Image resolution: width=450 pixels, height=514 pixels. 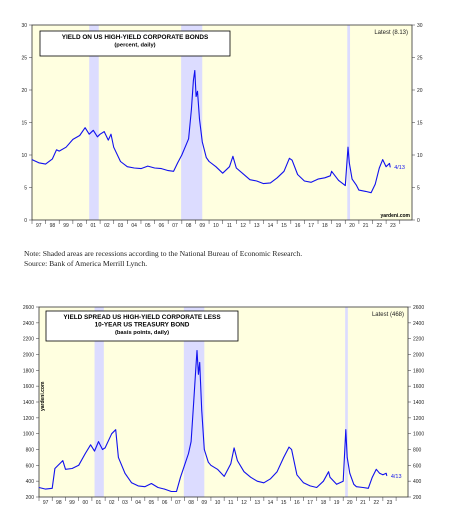 I want to click on y-tick-label-left: 1000, so click(x=28, y=435).